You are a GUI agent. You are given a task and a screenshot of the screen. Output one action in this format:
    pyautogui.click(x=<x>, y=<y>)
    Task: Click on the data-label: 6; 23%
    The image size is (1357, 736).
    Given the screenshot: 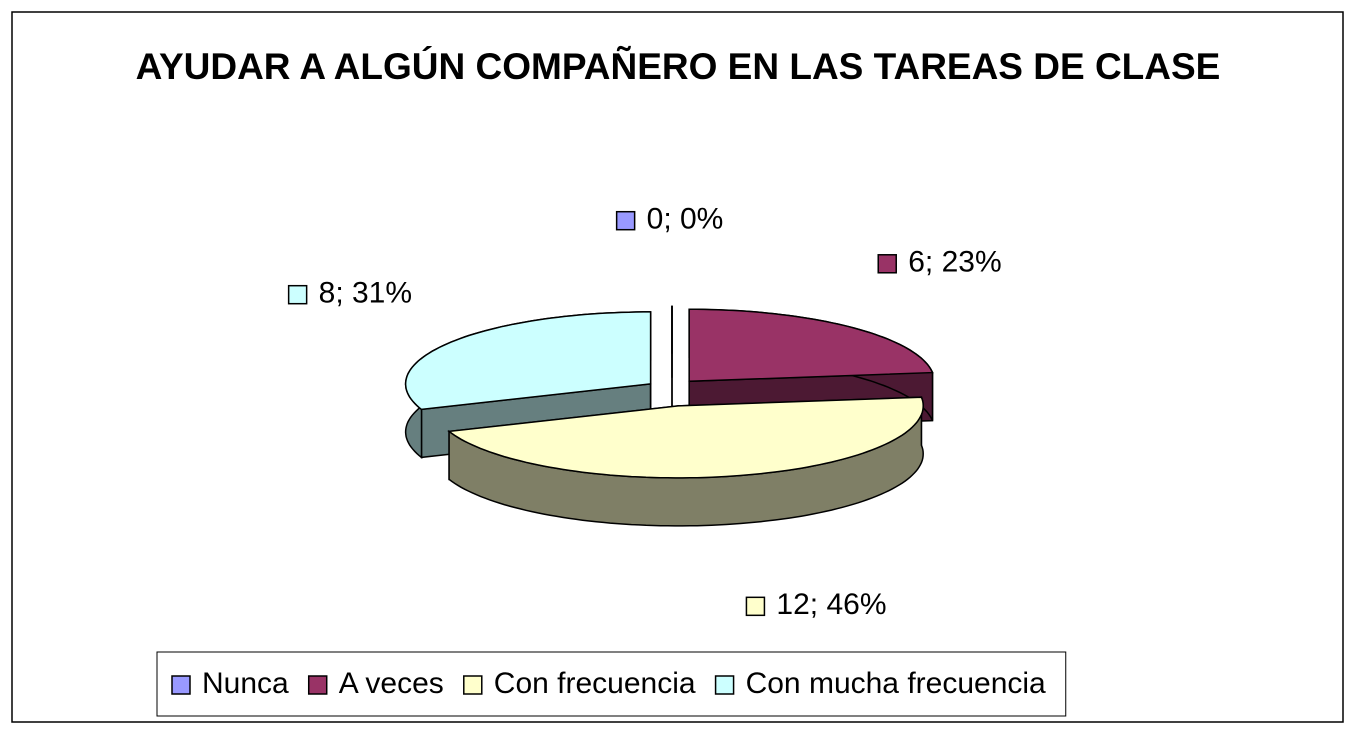 What is the action you would take?
    pyautogui.click(x=954, y=262)
    